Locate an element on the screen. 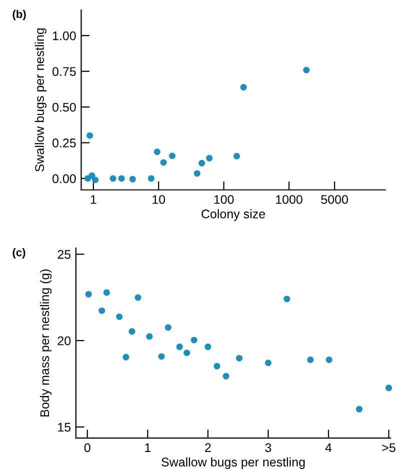 This screenshot has width=406, height=470. x-tick-label: >5 is located at coordinates (389, 447).